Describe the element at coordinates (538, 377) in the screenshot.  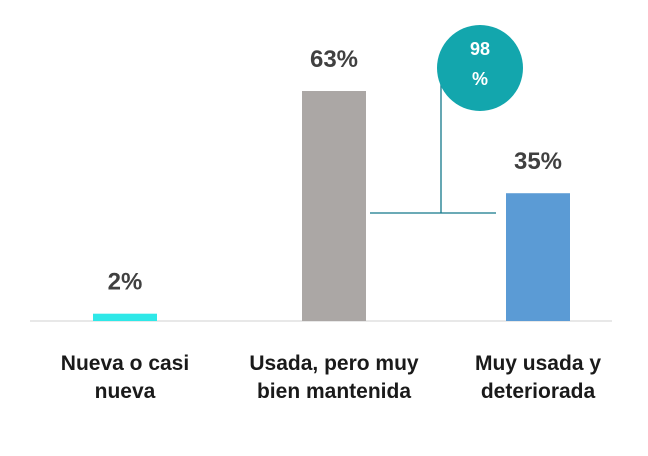
I see `category-label: Muy usada y deteriorada` at that location.